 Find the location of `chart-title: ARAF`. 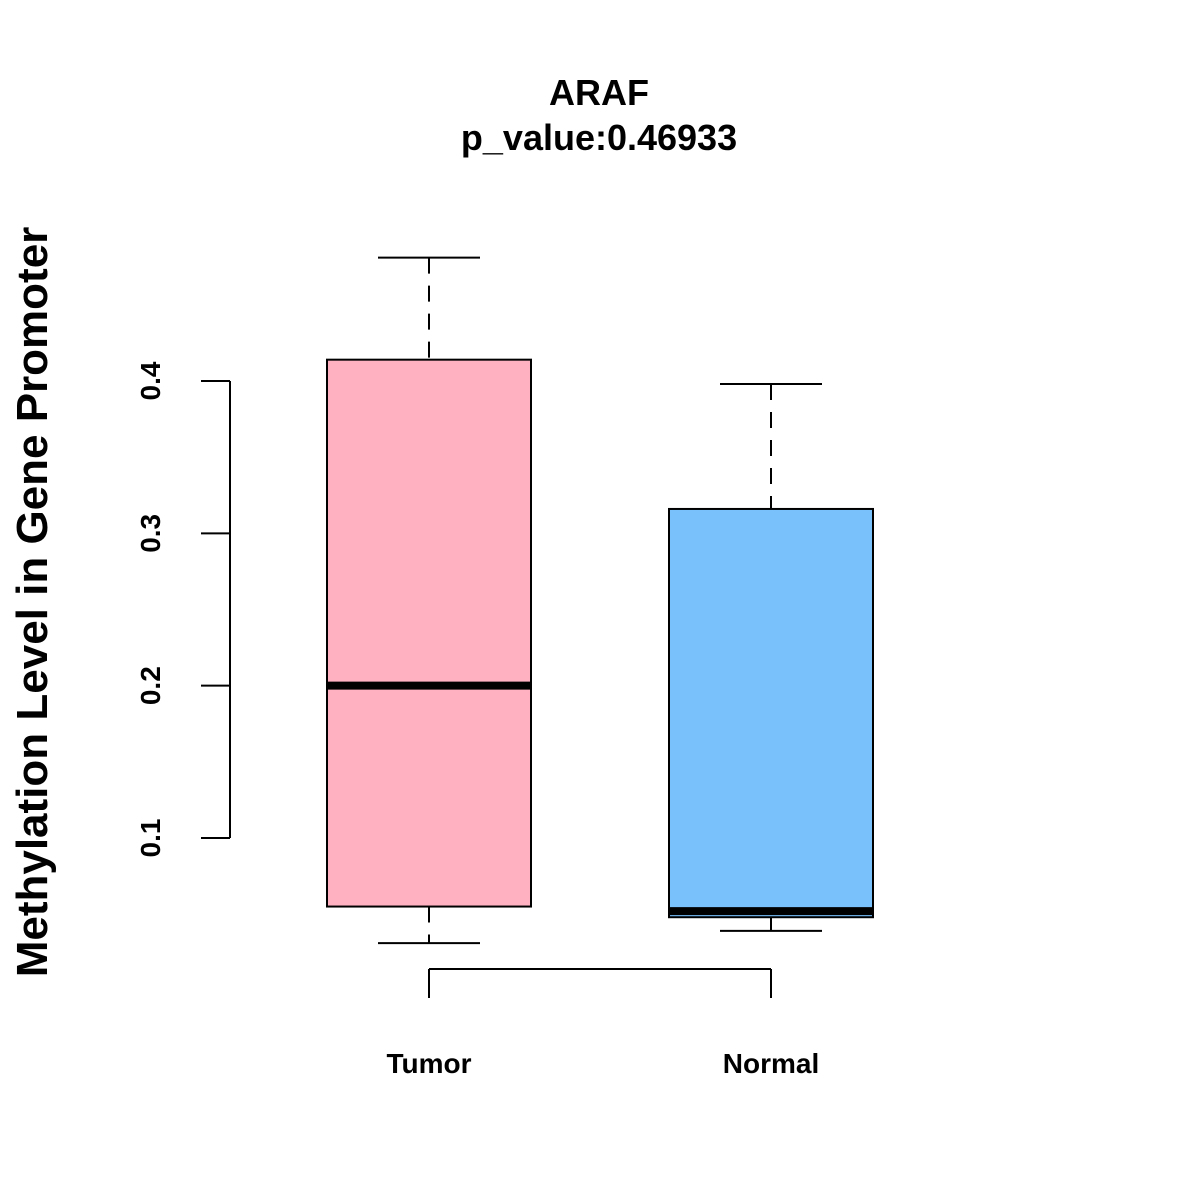

chart-title: ARAF is located at coordinates (599, 92).